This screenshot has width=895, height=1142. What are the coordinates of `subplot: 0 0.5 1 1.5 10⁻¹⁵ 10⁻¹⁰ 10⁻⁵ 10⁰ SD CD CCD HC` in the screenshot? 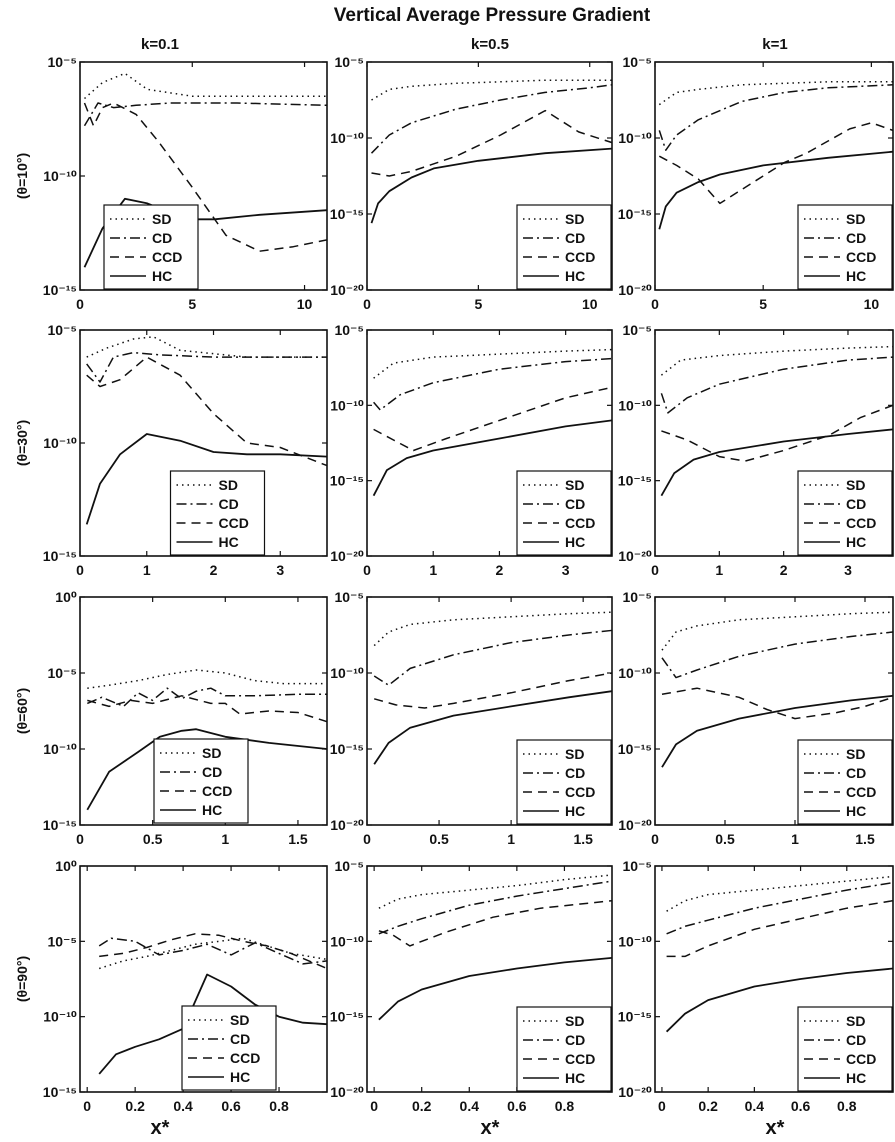 It's located at (185, 718).